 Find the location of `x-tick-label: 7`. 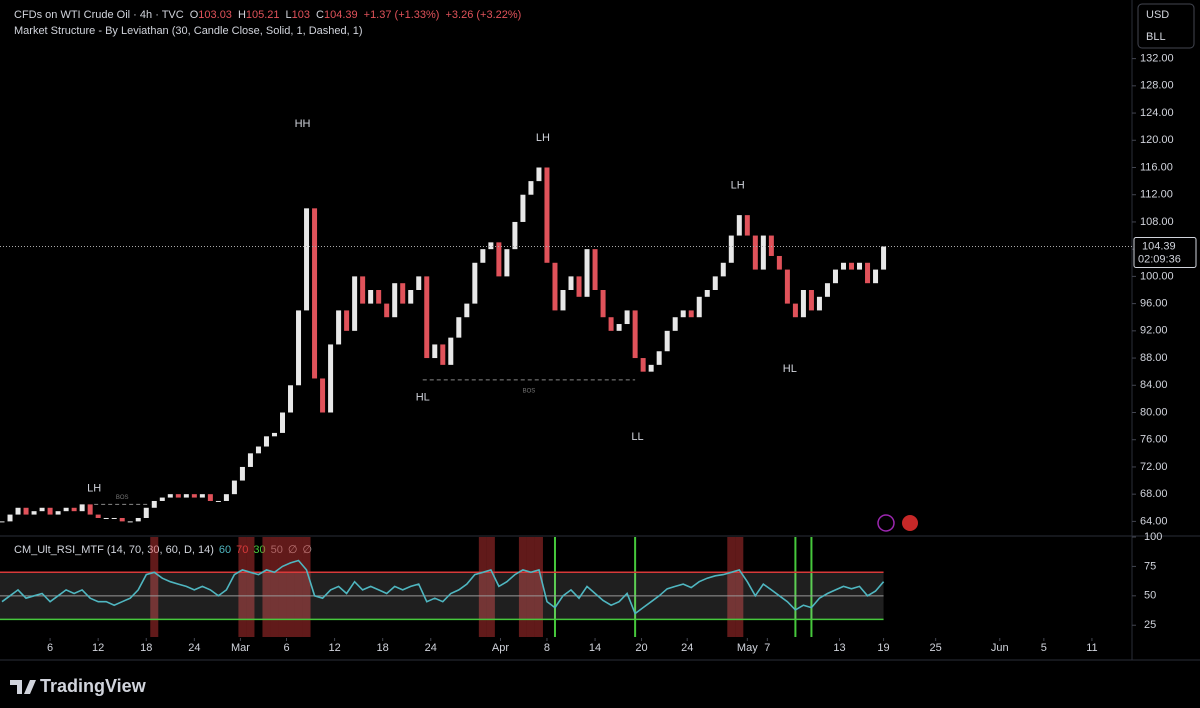

x-tick-label: 7 is located at coordinates (767, 648).